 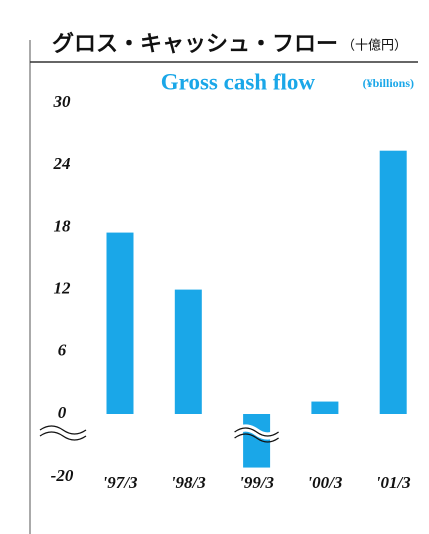 What do you see at coordinates (195, 44) in the screenshot?
I see `chart-title: グロス・キャッシュ・フロー` at bounding box center [195, 44].